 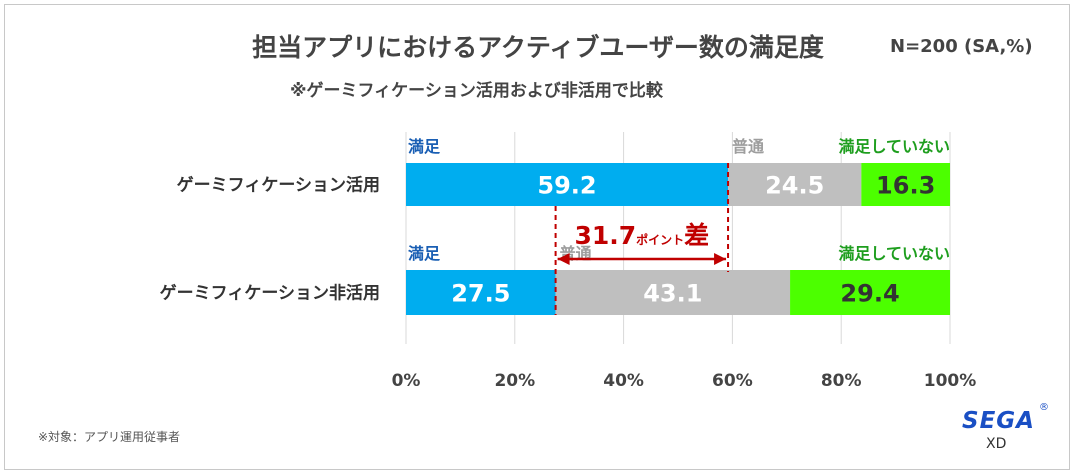 I want to click on arrow-head-right, so click(x=720, y=259).